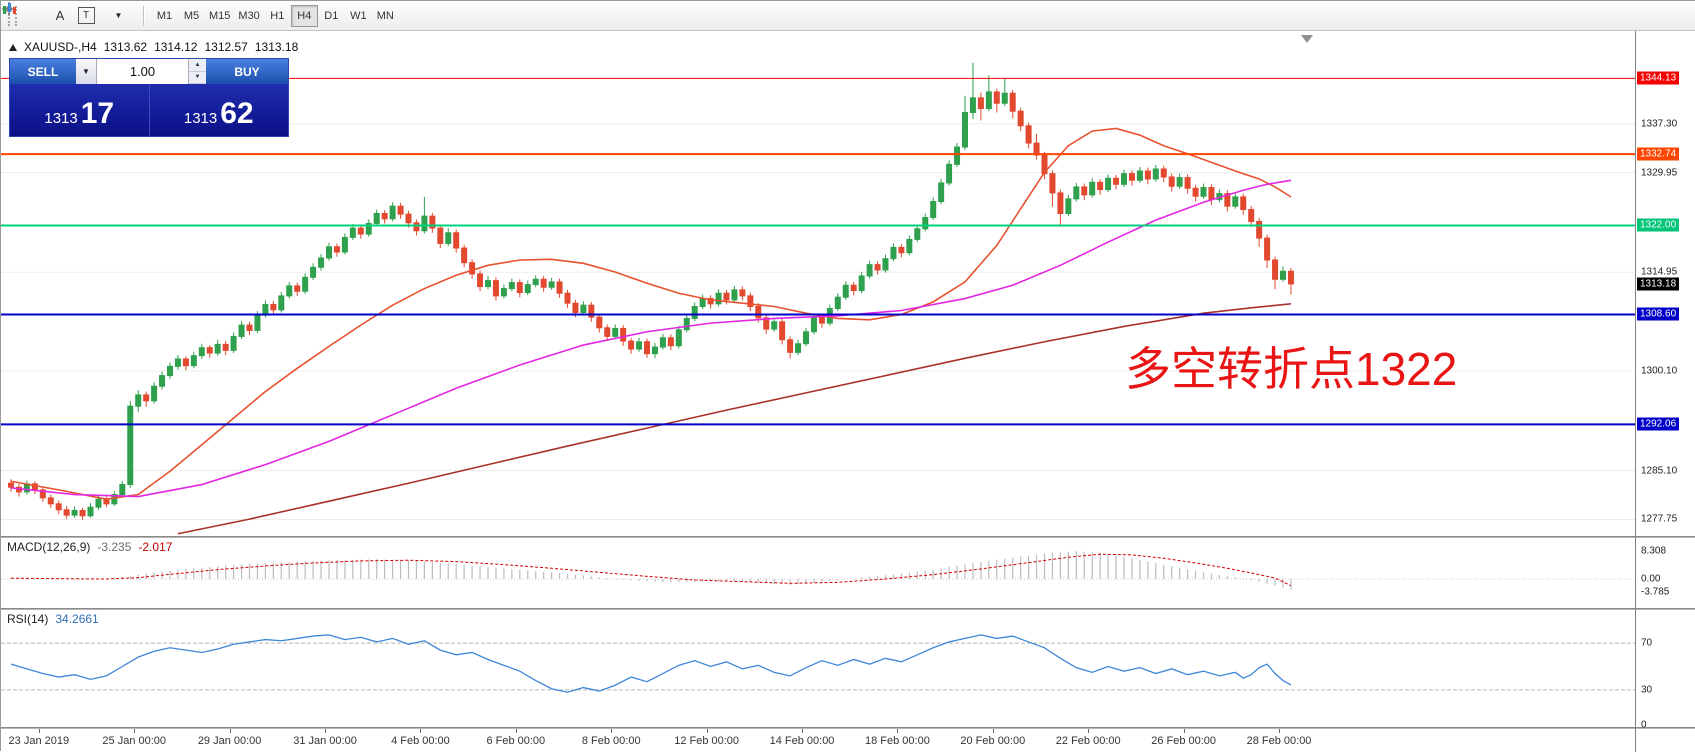 The height and width of the screenshot is (752, 1695). Describe the element at coordinates (191, 15) in the screenshot. I see `timeframe-button-m5: M5` at that location.